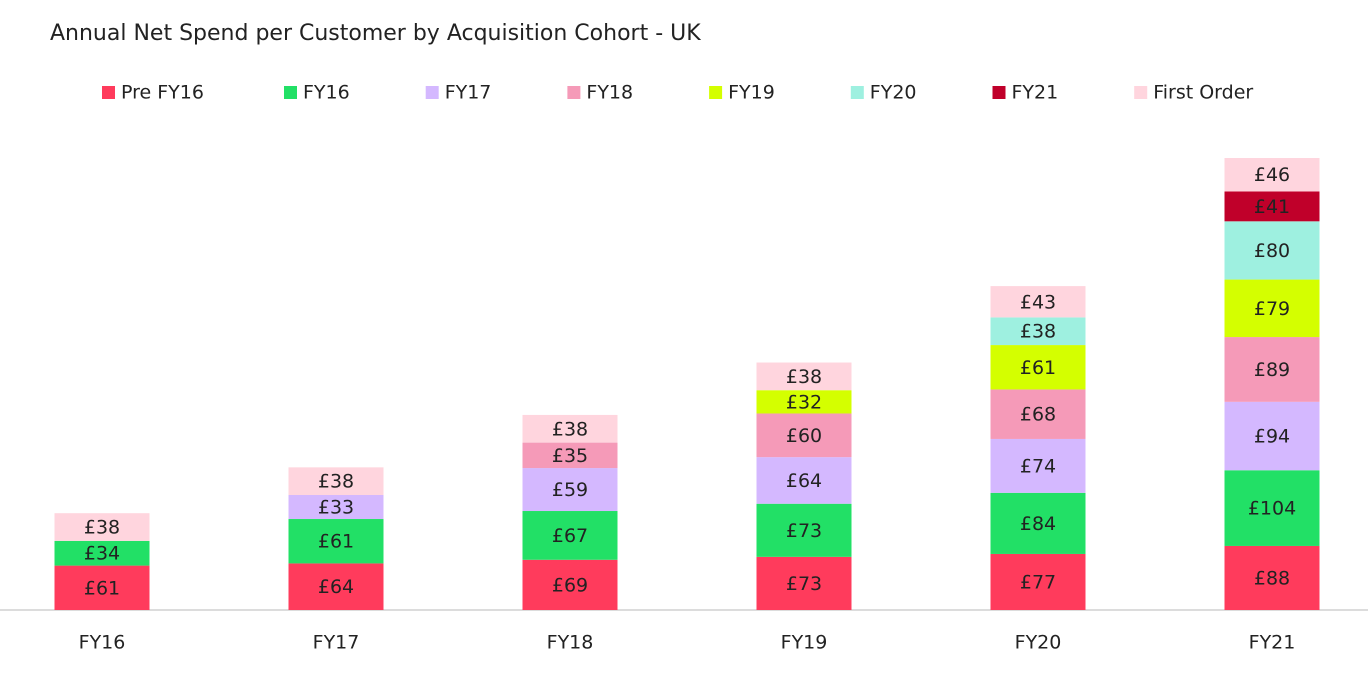  I want to click on data-label: £46, so click(1272, 175).